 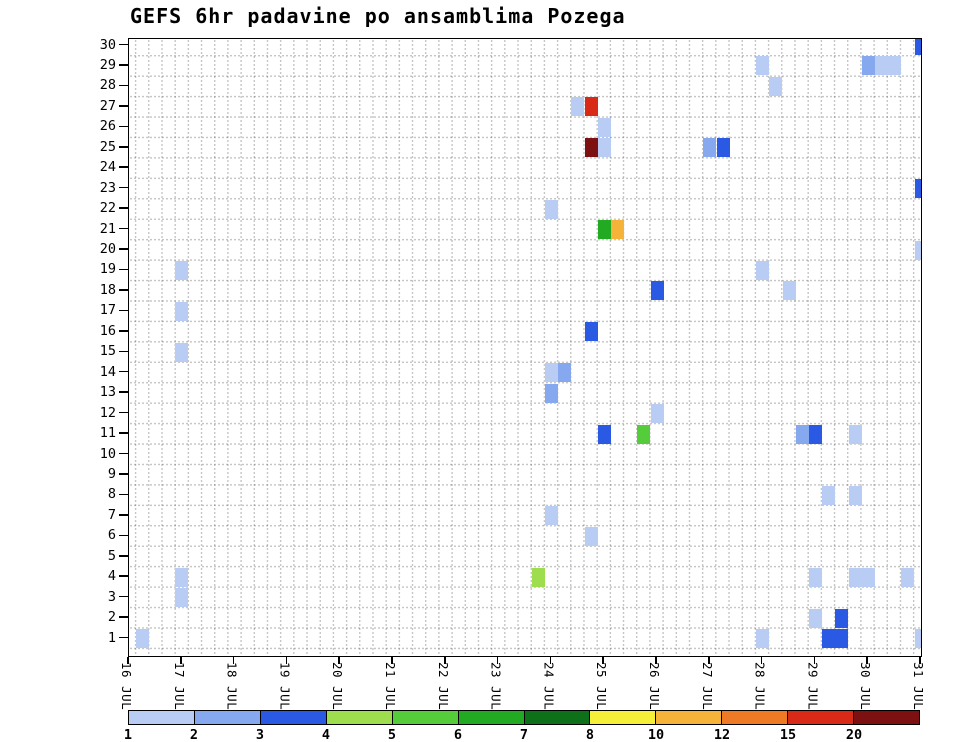 What do you see at coordinates (443, 686) in the screenshot?
I see `x-axis-label: 22 JUL` at bounding box center [443, 686].